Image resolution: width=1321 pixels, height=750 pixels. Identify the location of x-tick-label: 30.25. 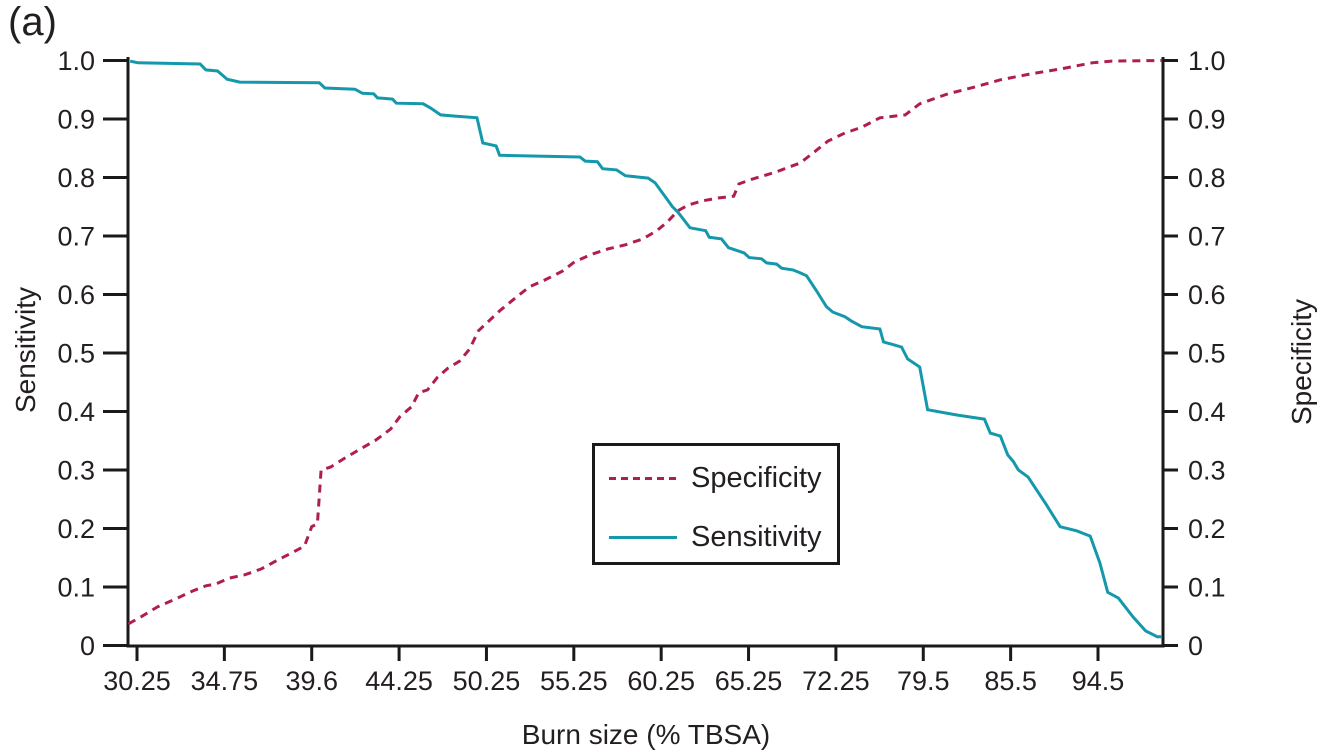
(137, 681).